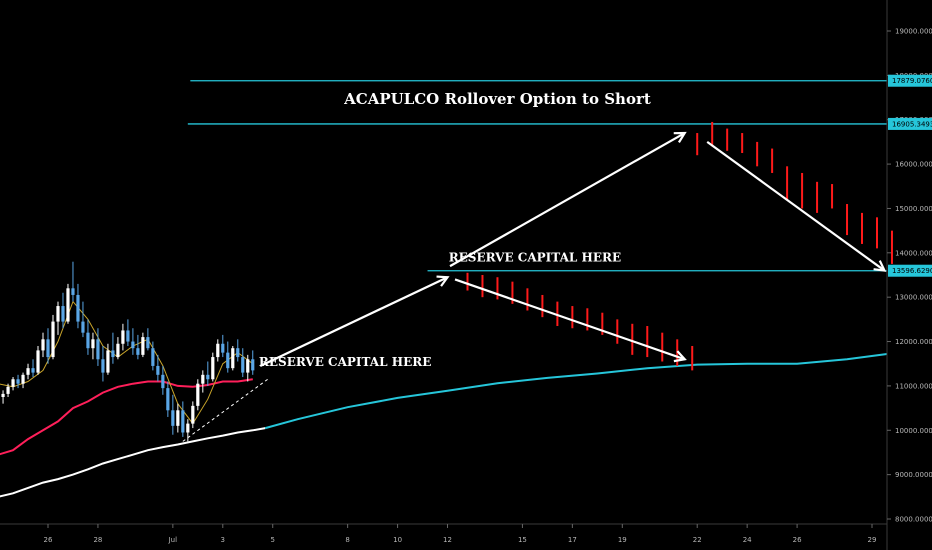 The image size is (932, 550). Describe the element at coordinates (913, 520) in the screenshot. I see `price-tick-label: 8000.0000` at that location.